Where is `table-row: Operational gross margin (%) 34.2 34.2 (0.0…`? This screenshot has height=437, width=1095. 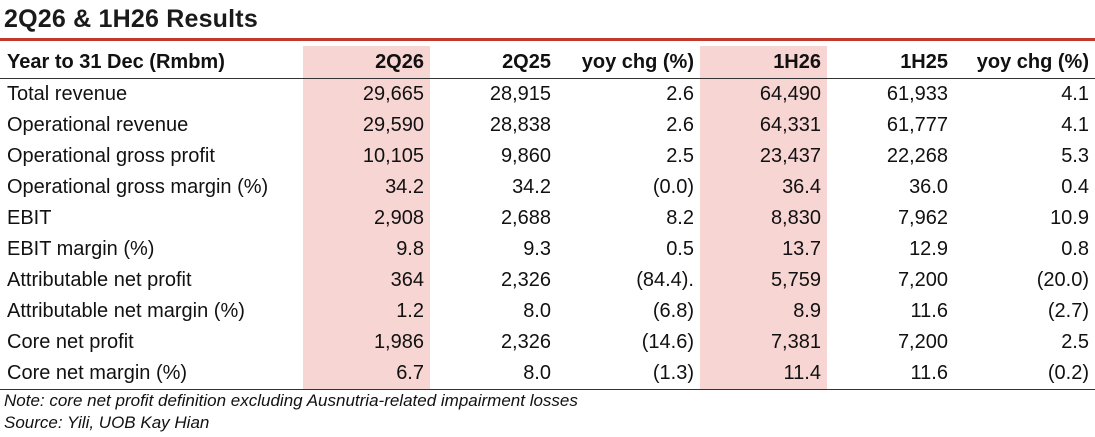
table-row: Operational gross margin (%) 34.2 34.2 (0.0… is located at coordinates (547, 187).